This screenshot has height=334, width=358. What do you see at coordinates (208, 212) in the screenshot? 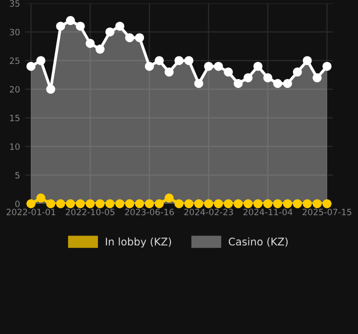
I see `x-tick-label: 2024-02-23` at bounding box center [208, 212].